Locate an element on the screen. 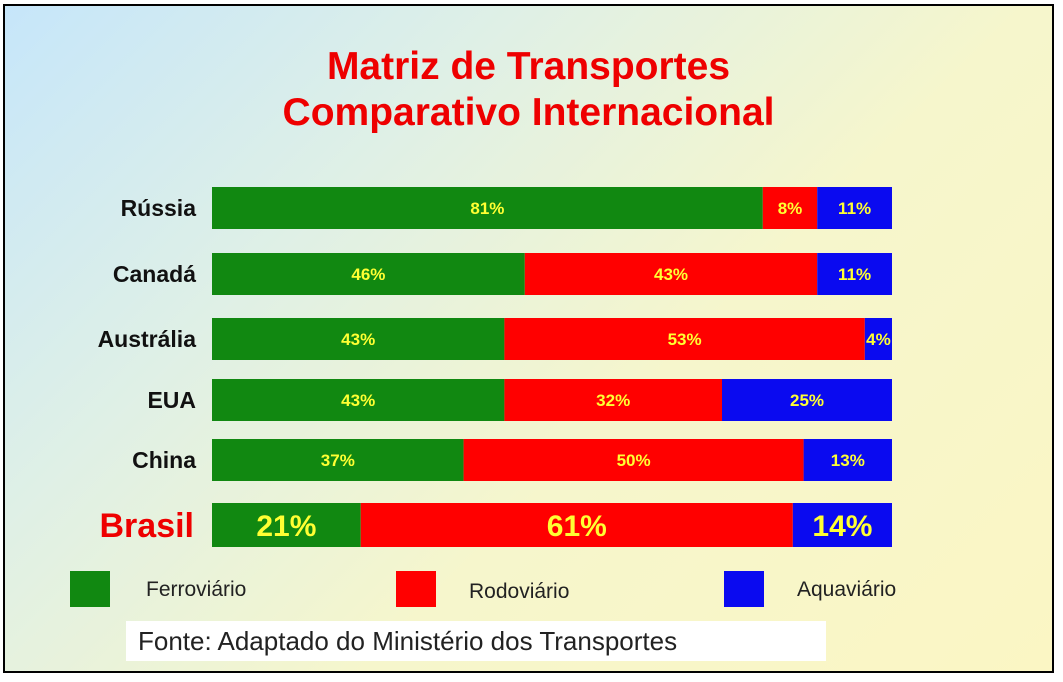  data-label-2-2: 4% is located at coordinates (878, 339).